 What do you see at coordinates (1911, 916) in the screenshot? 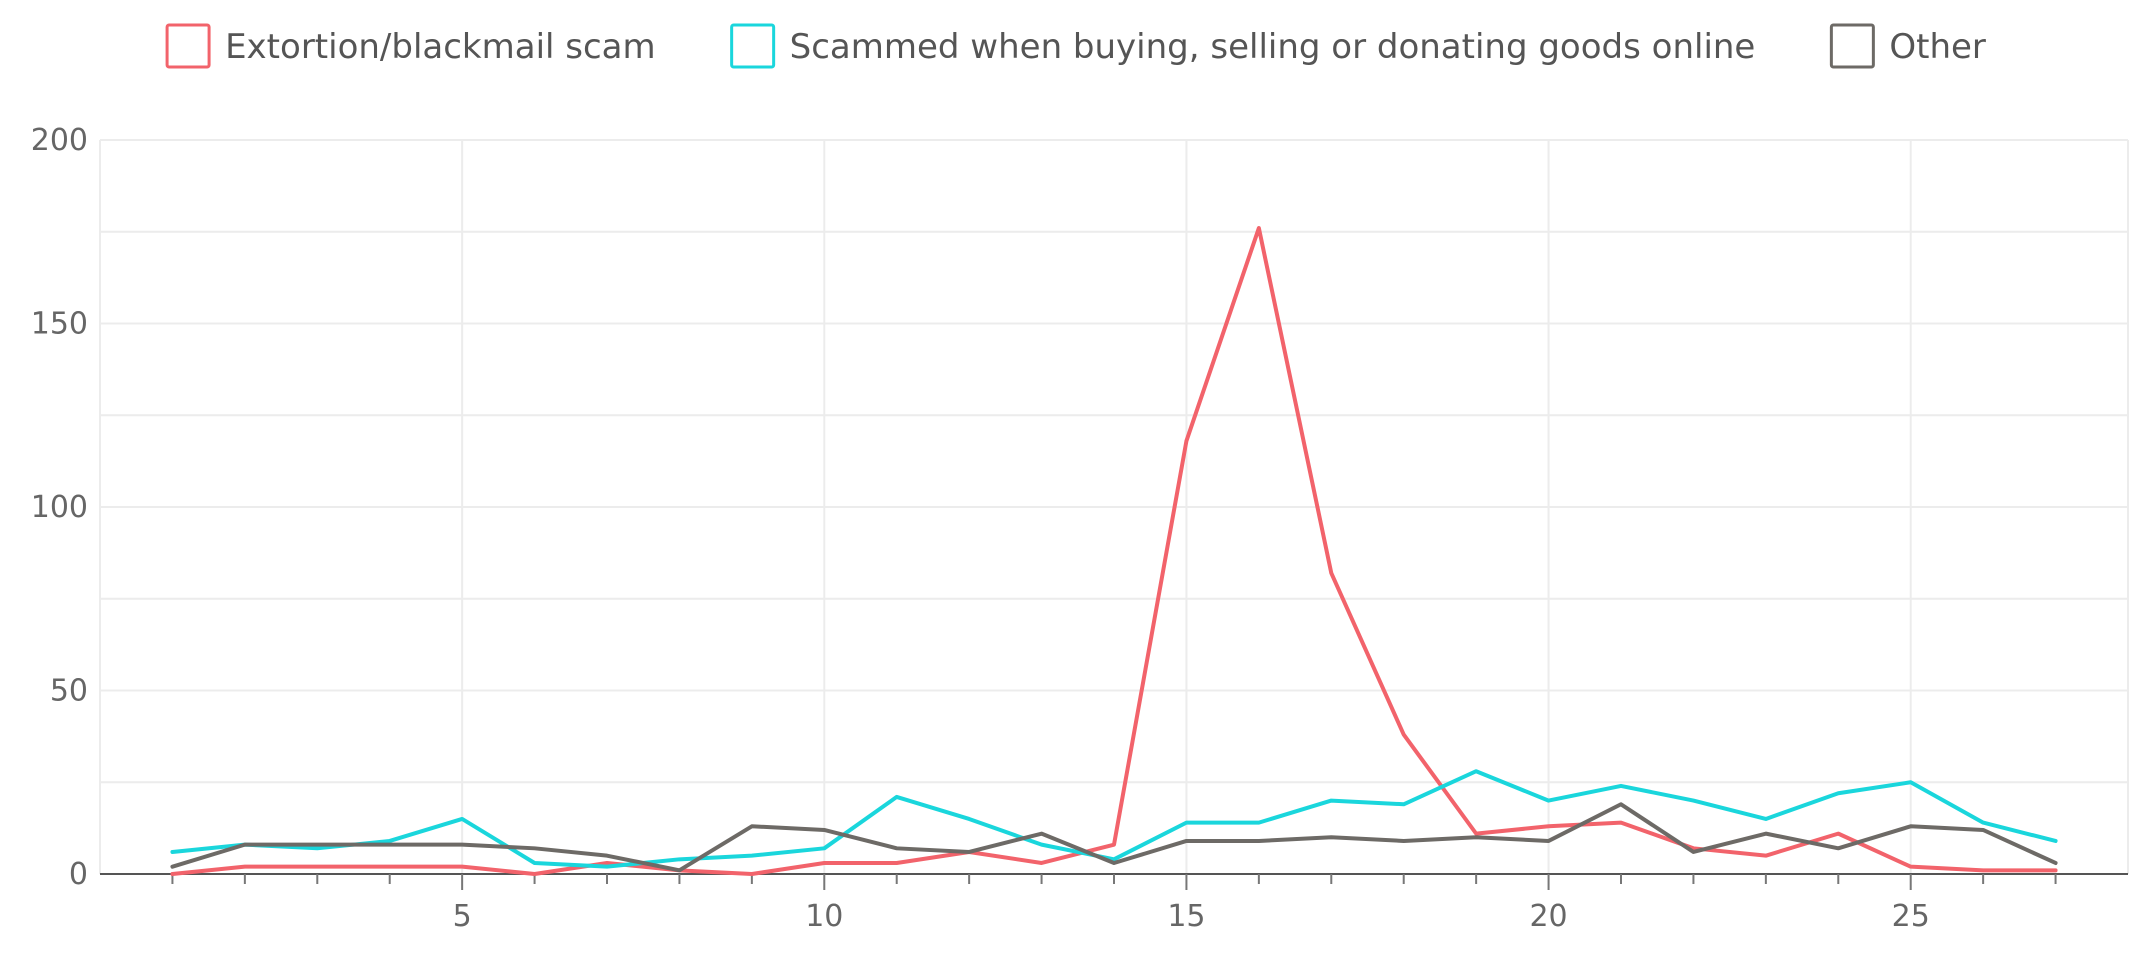
I see `x-tick-label: 25` at bounding box center [1911, 916].